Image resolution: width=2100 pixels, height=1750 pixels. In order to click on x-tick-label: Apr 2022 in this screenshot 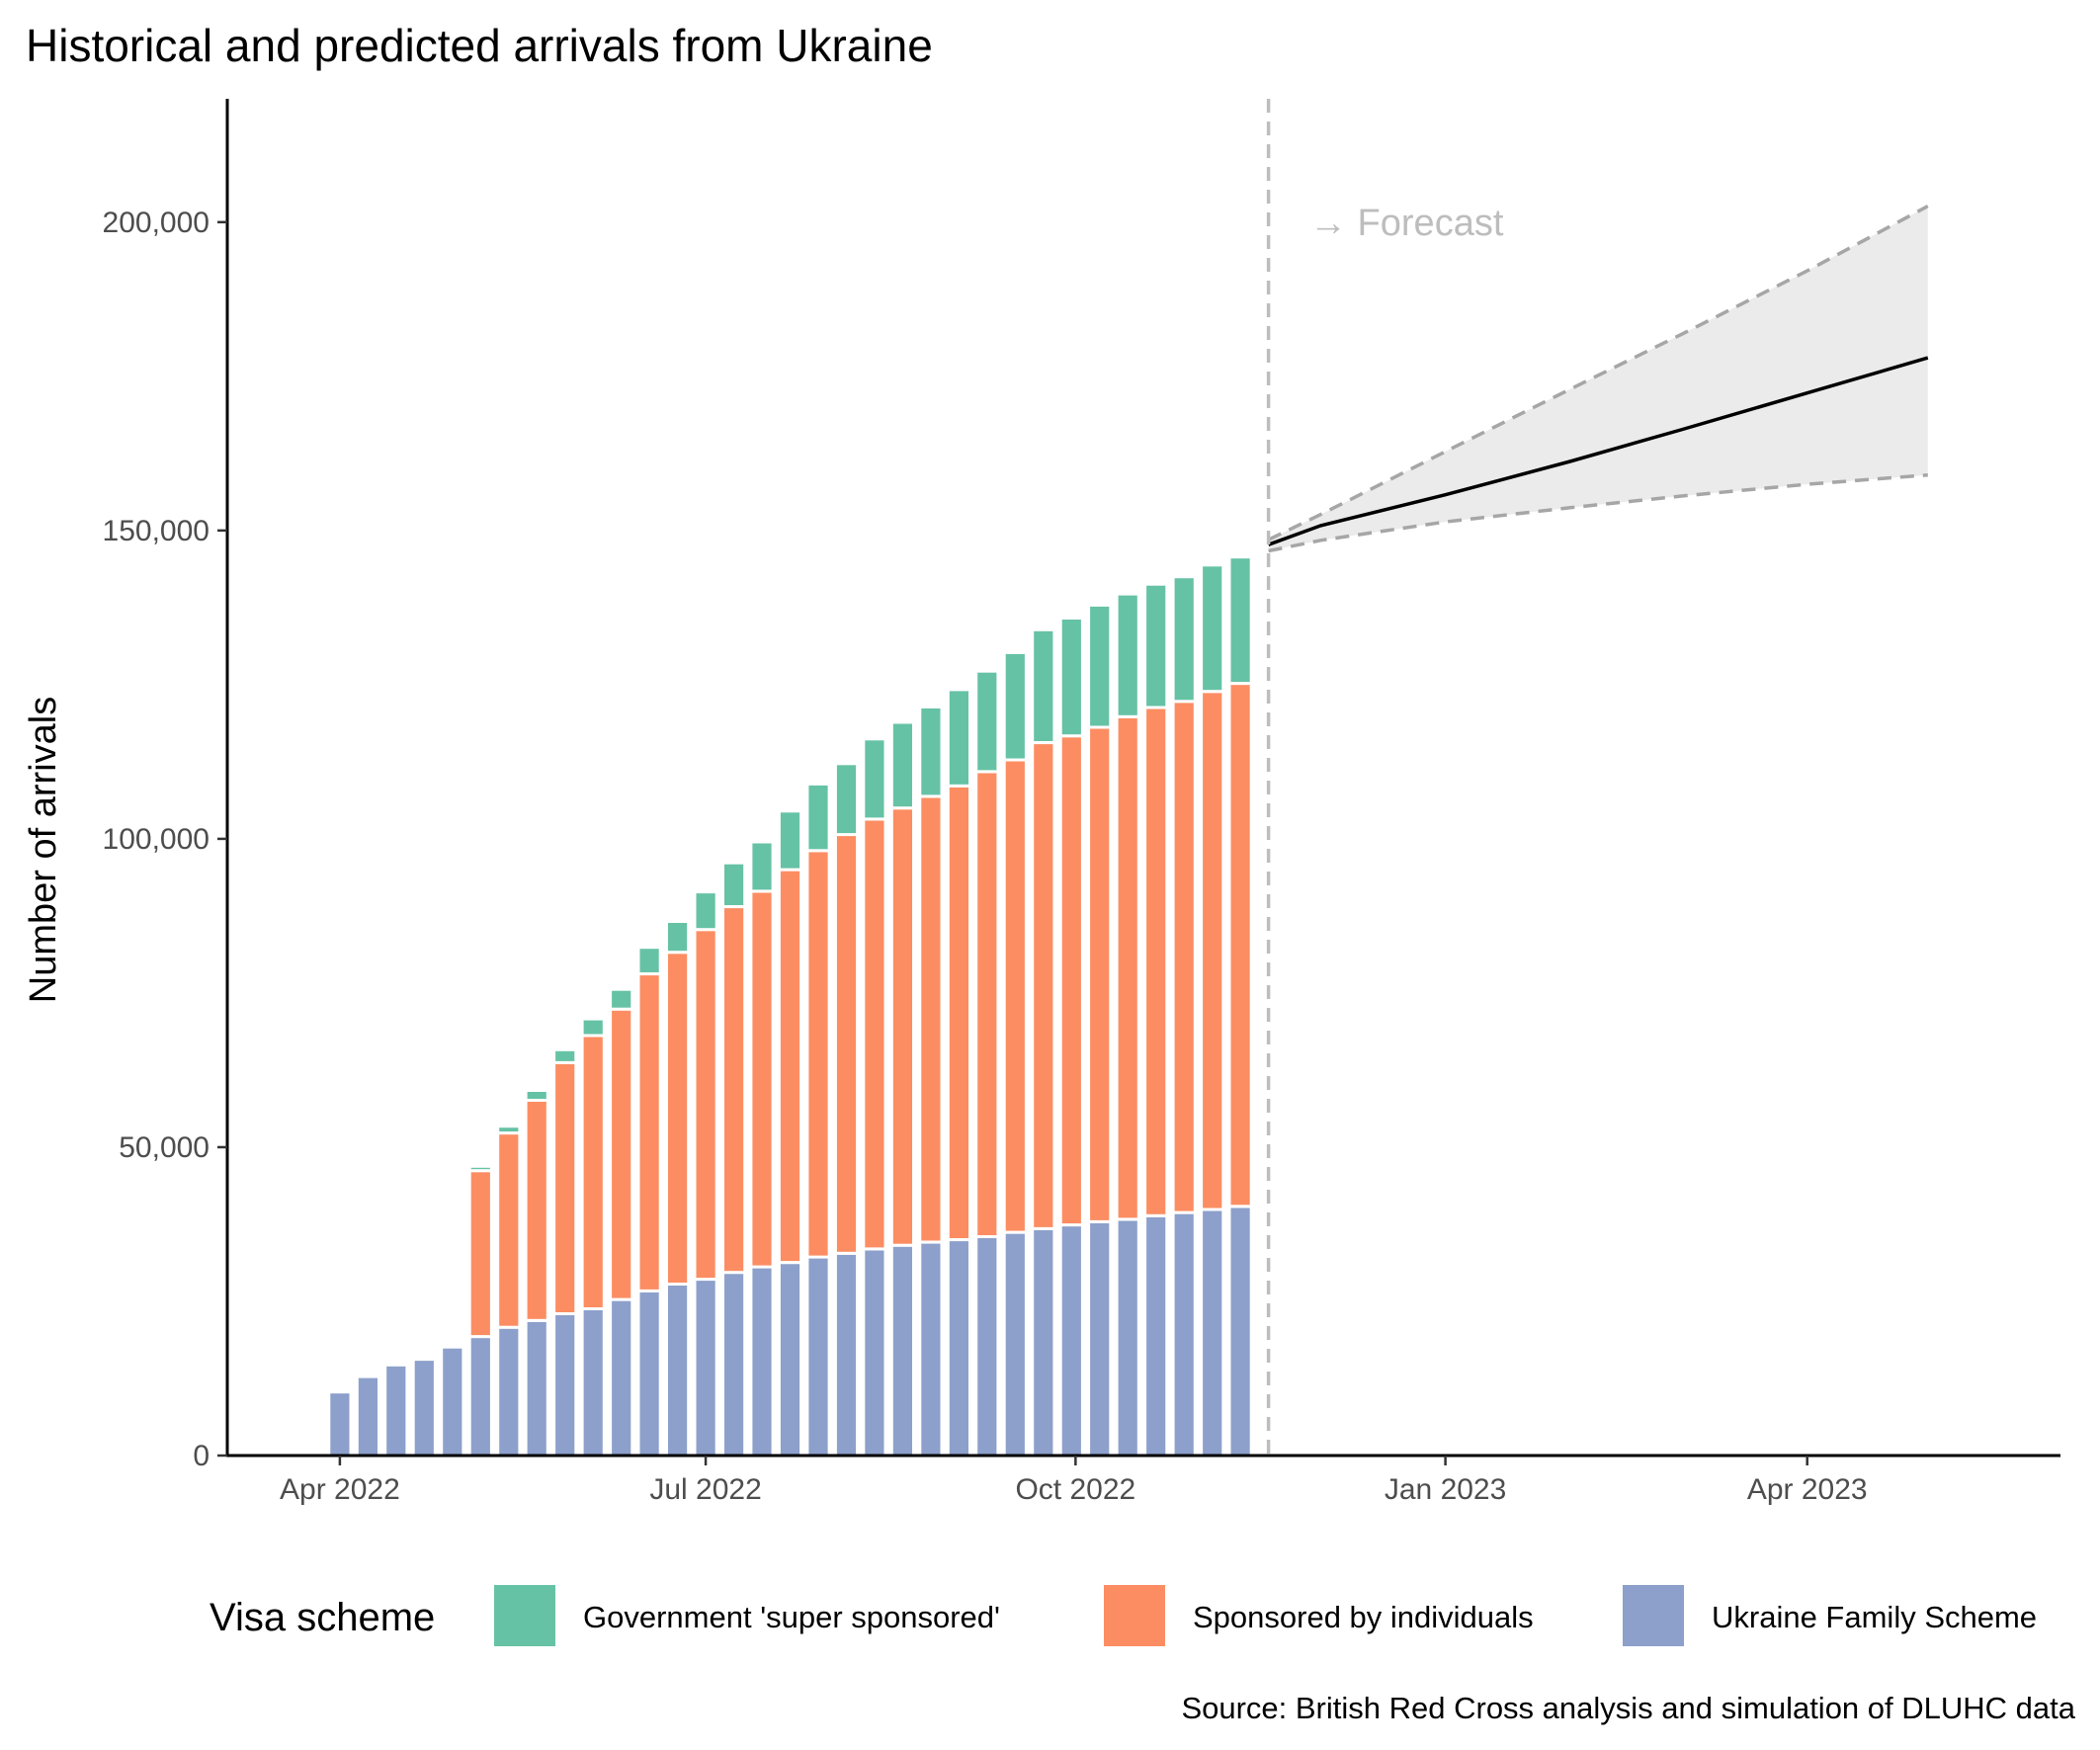, I will do `click(340, 1489)`.